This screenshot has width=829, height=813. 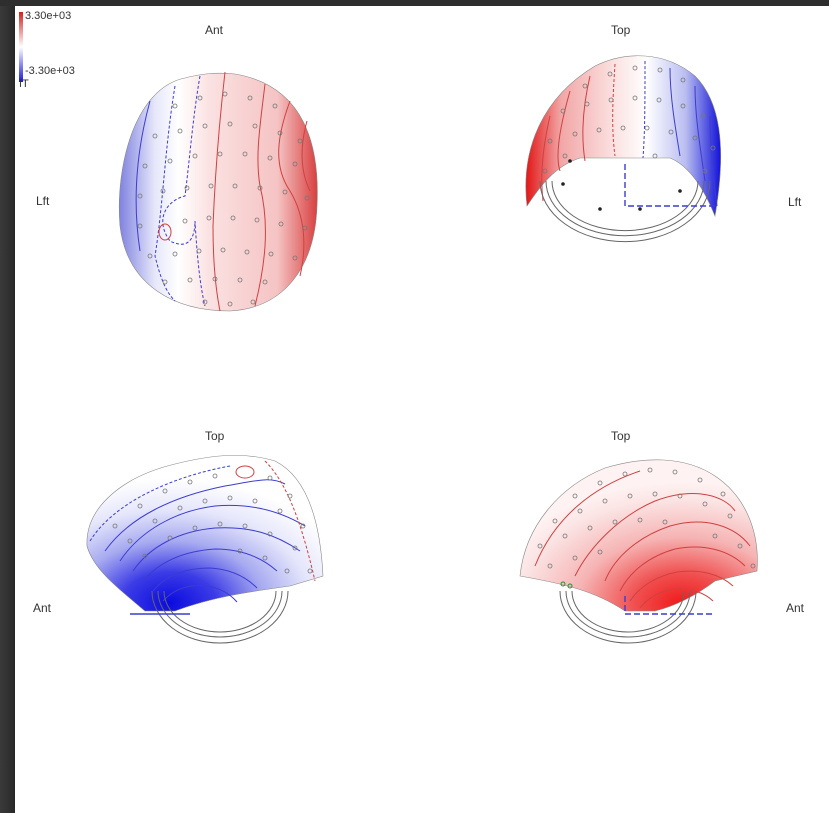 I want to click on panel-bottom-right-label-top: Top, so click(x=621, y=436).